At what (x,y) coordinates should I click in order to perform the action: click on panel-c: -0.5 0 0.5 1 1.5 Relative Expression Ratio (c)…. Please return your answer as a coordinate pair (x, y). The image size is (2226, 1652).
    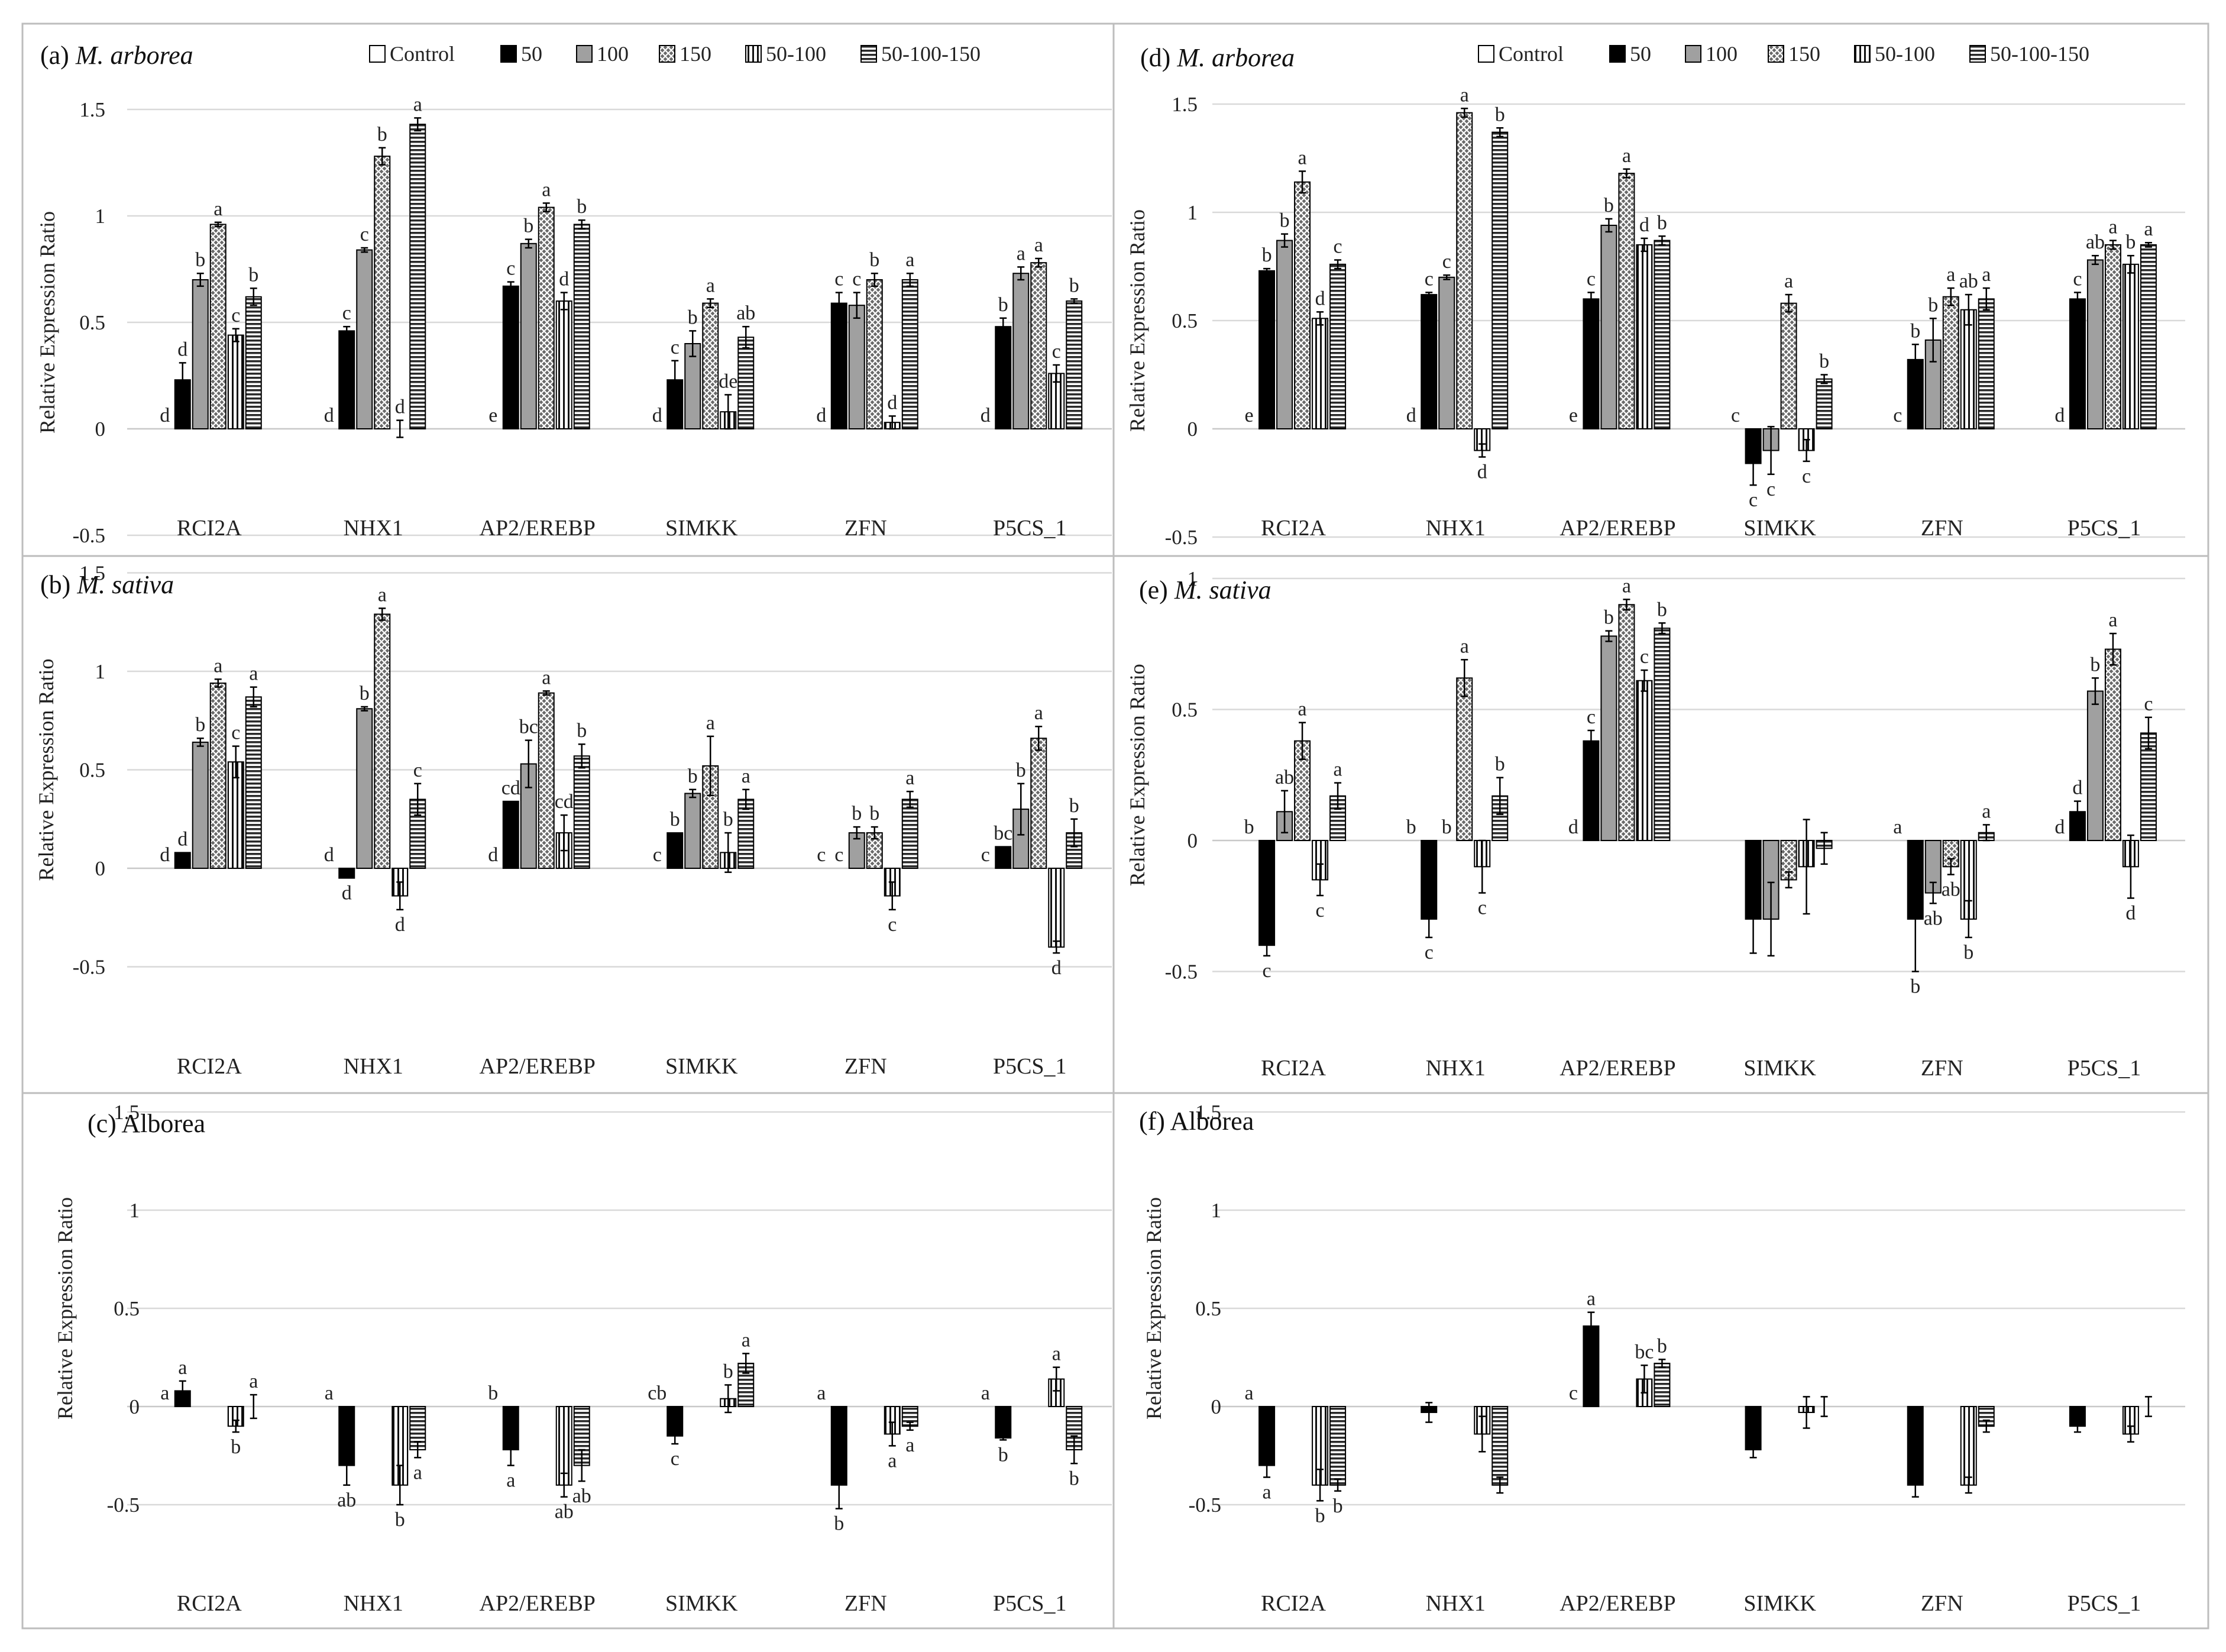
    Looking at the image, I should click on (582, 1358).